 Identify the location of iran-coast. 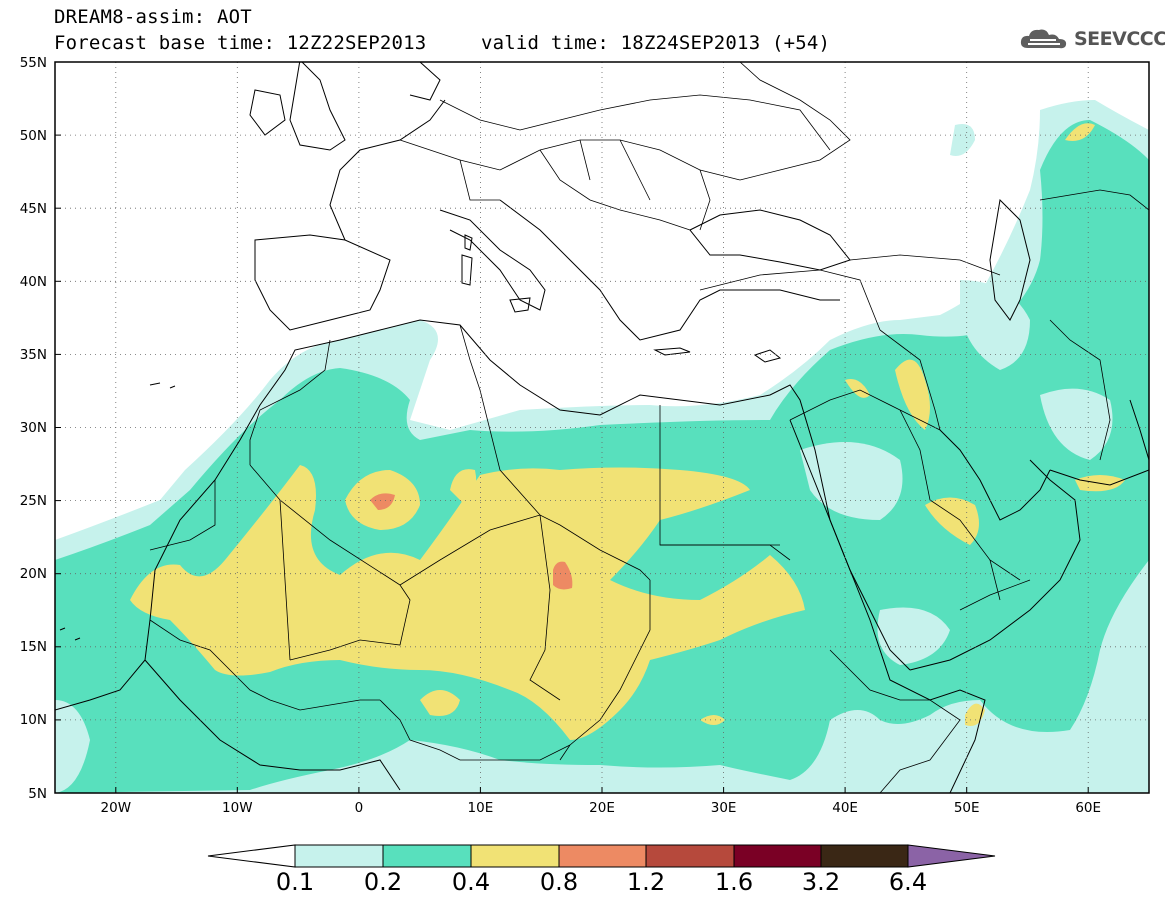
(1099, 477).